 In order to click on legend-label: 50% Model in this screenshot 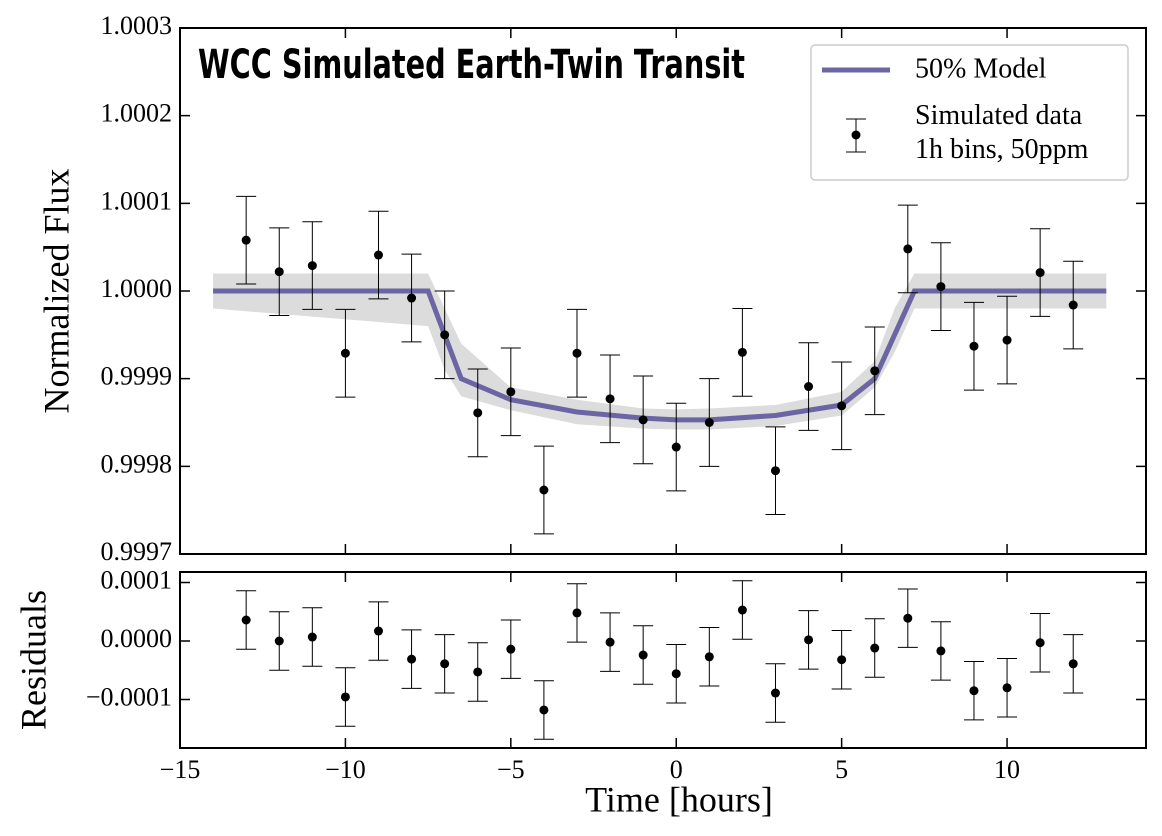, I will do `click(981, 68)`.